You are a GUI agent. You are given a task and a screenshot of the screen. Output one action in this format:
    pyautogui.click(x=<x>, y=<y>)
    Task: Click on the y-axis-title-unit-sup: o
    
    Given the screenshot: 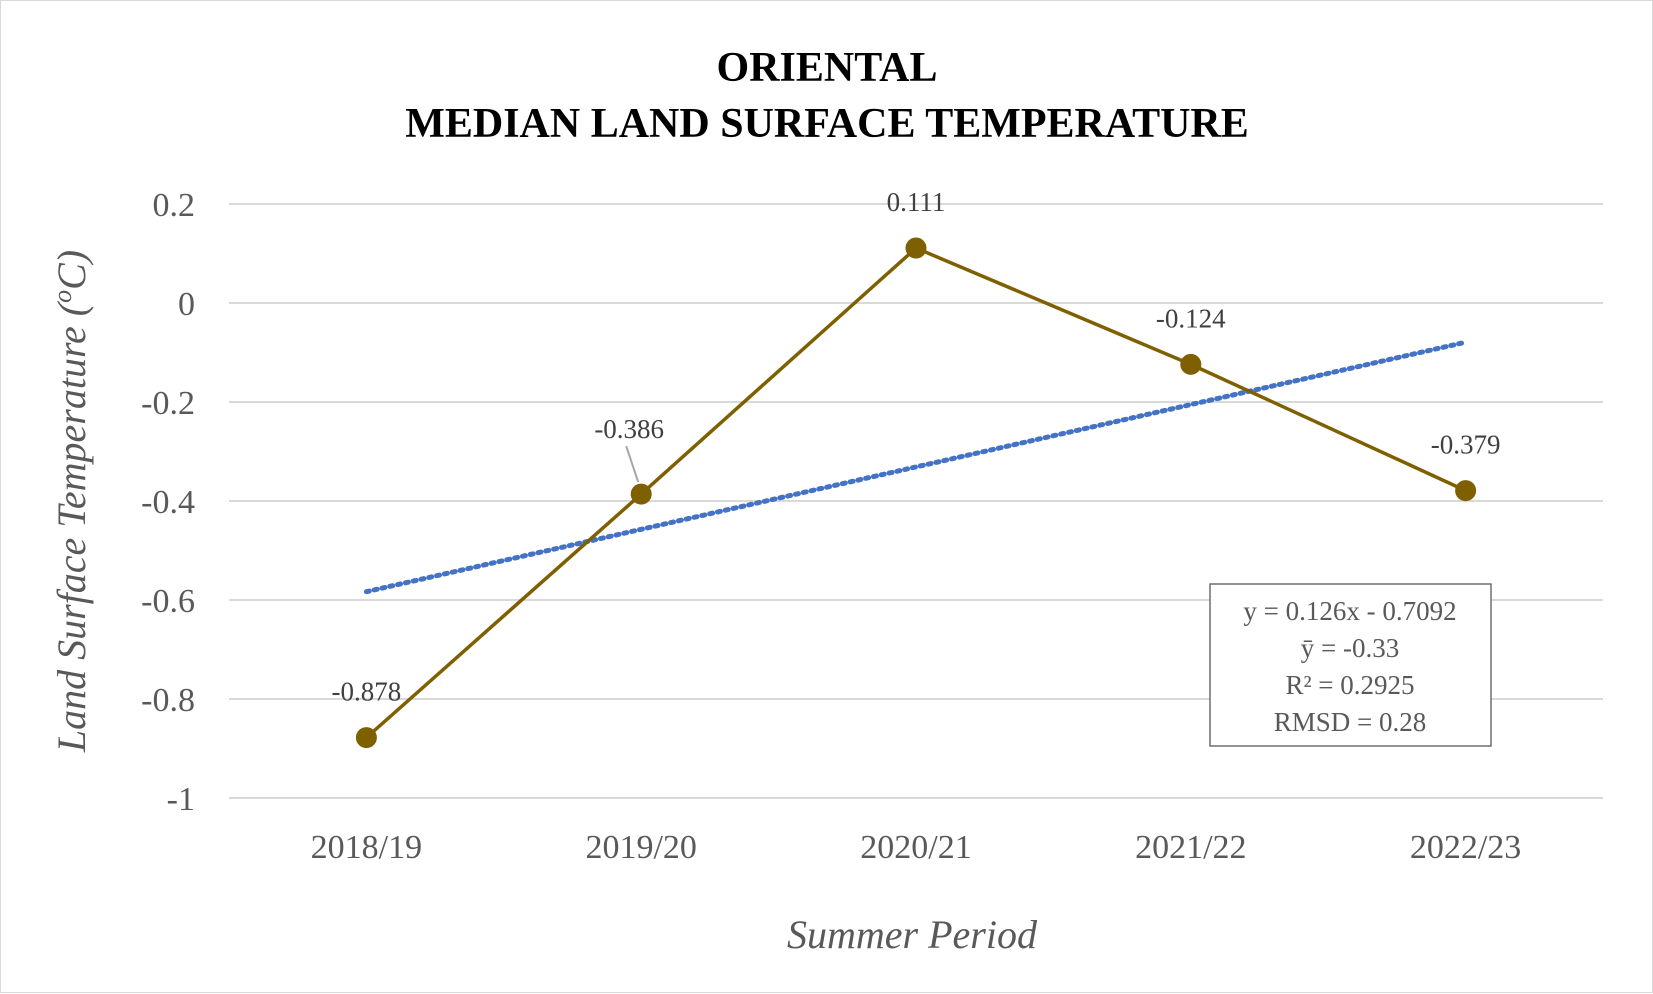 What is the action you would take?
    pyautogui.click(x=62, y=296)
    